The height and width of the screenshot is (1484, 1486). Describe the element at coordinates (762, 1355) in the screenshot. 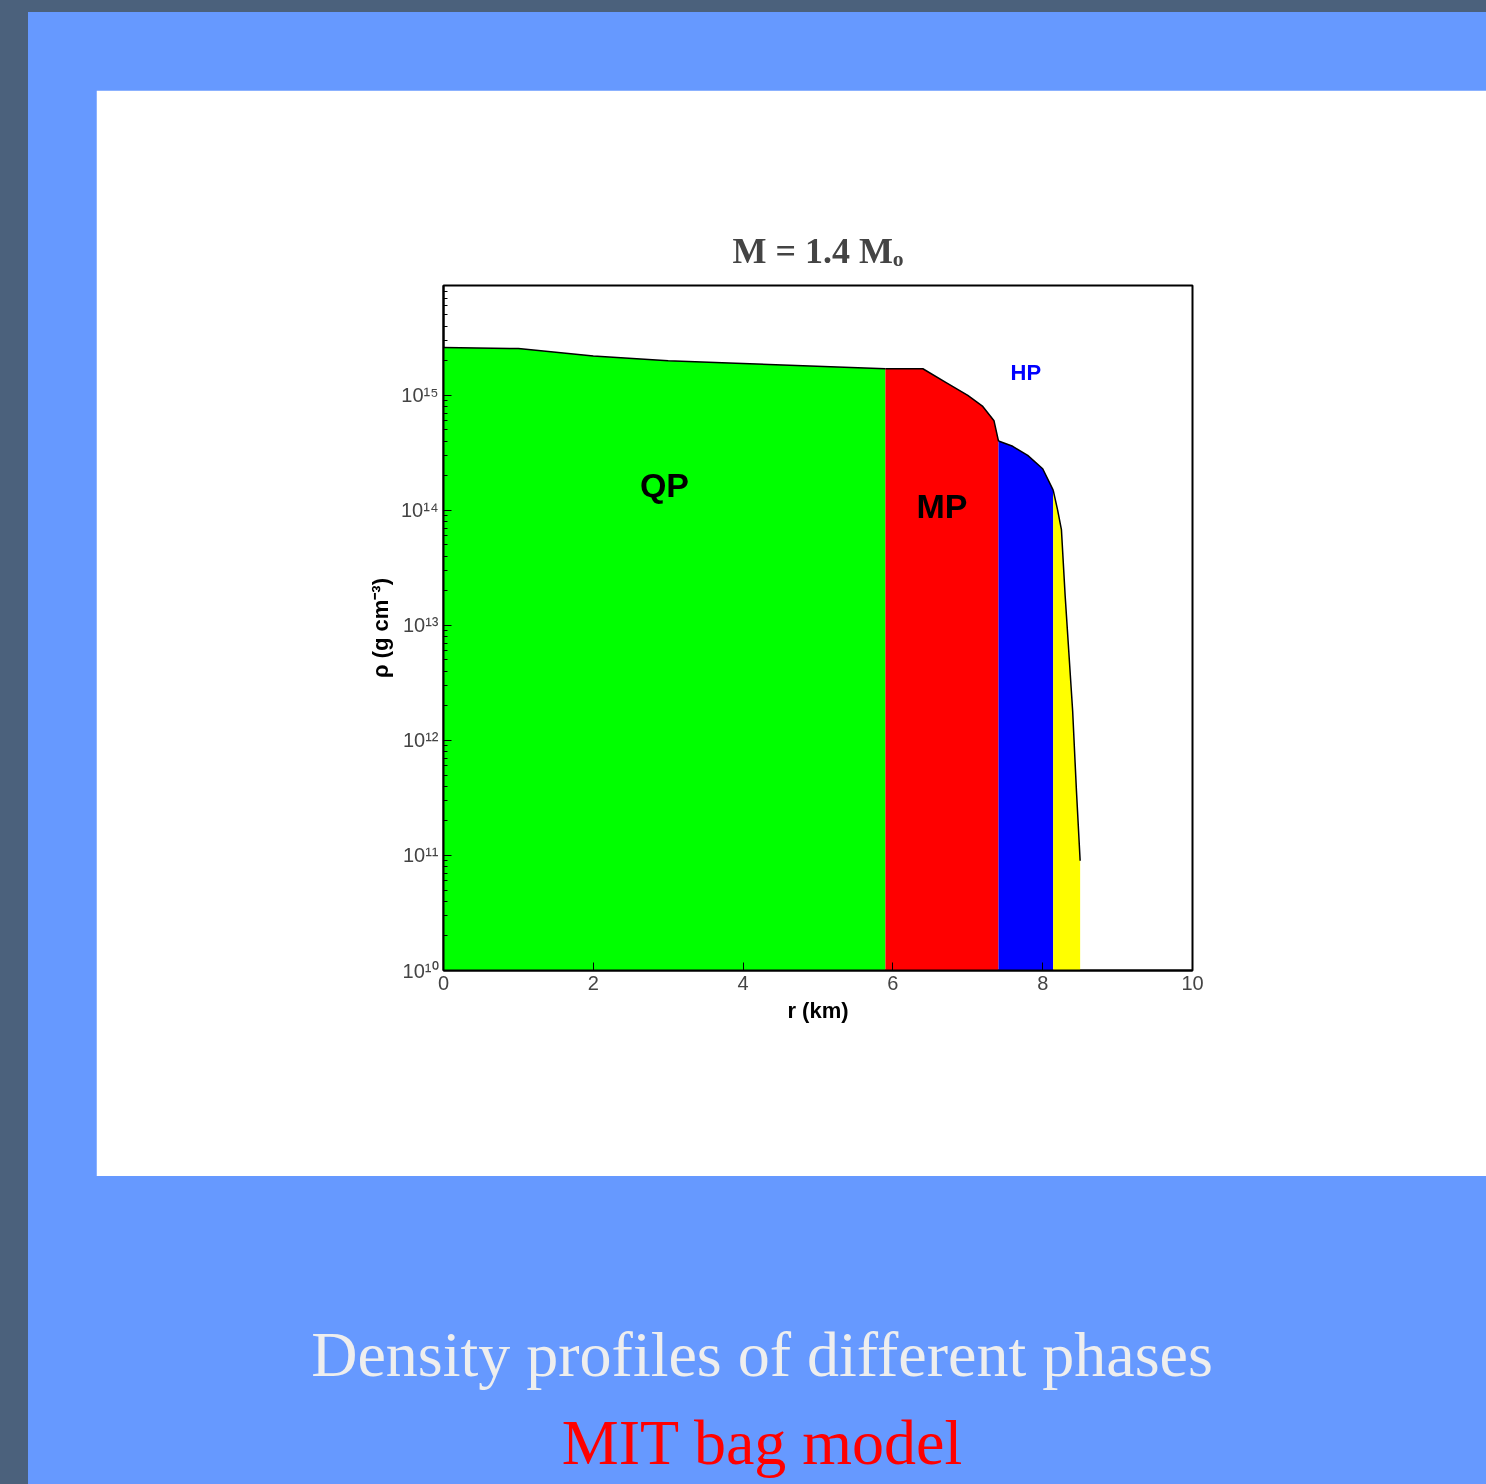

I see `text: Density profiles of different phases` at that location.